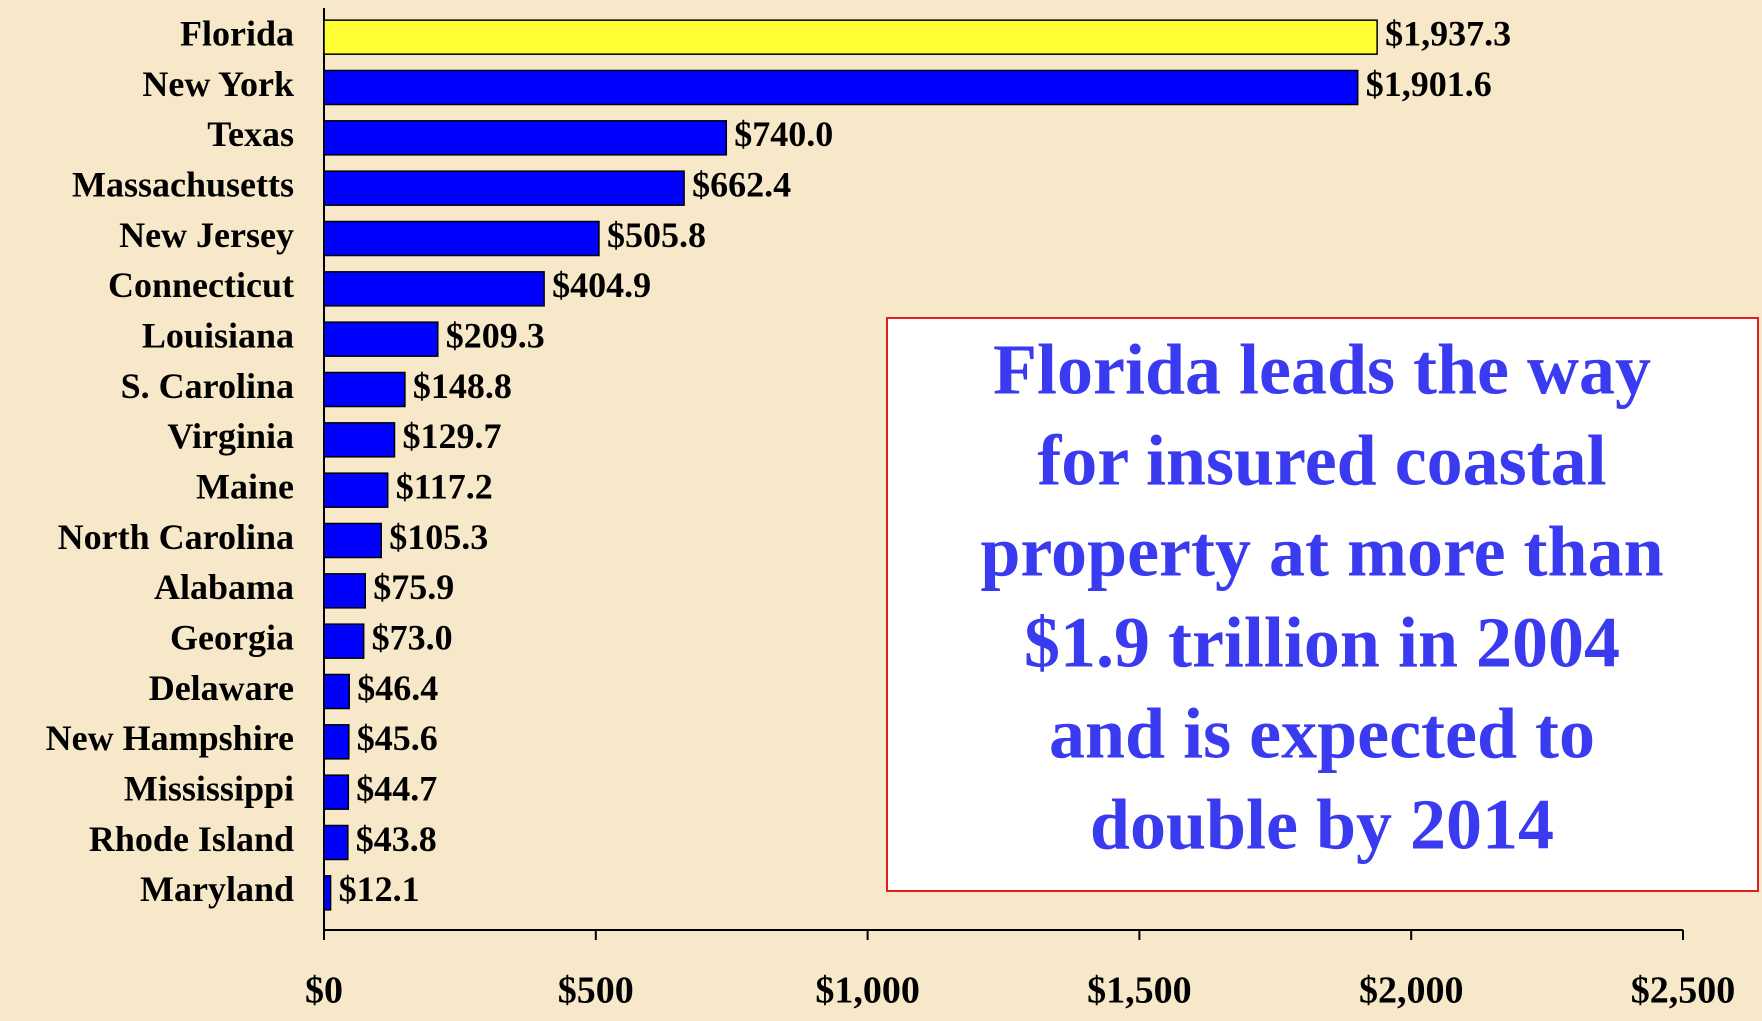 This screenshot has width=1762, height=1021. What do you see at coordinates (217, 889) in the screenshot?
I see `y-tick-label: Maryland` at bounding box center [217, 889].